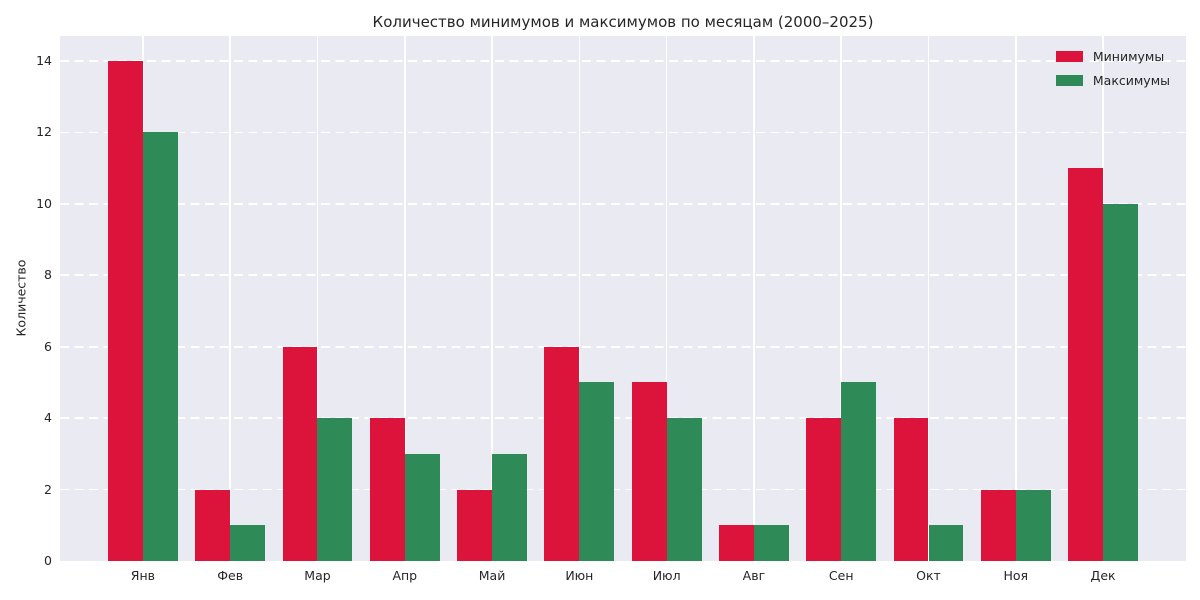  Describe the element at coordinates (666, 575) in the screenshot. I see `x-tick-label-7: Июл` at that location.